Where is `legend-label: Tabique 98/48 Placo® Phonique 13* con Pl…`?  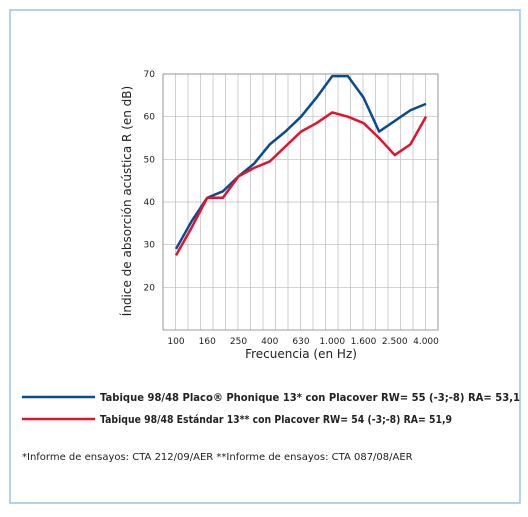
legend-label: Tabique 98/48 Placo® Phonique 13* con Pl… is located at coordinates (310, 397).